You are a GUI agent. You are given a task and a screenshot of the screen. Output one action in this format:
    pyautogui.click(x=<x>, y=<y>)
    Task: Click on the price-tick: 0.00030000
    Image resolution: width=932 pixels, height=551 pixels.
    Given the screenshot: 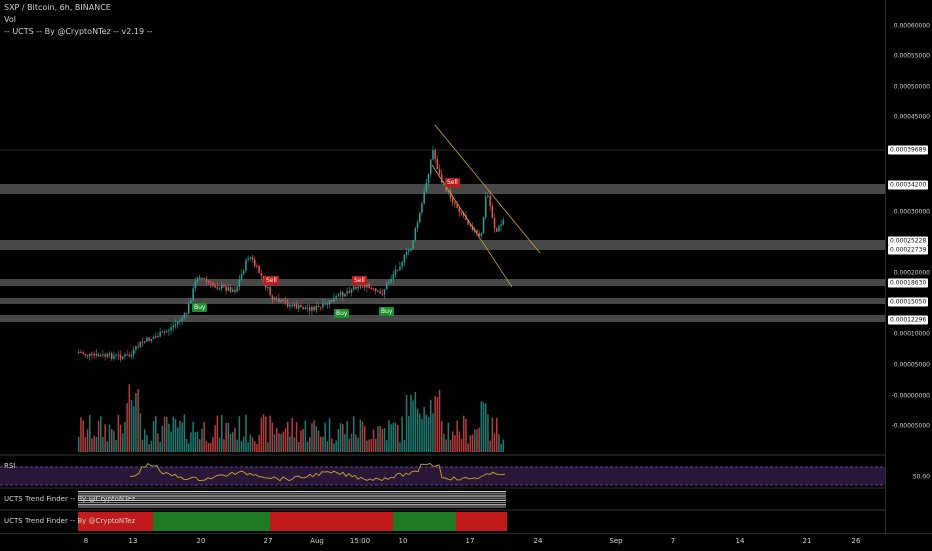 What is the action you would take?
    pyautogui.click(x=911, y=212)
    